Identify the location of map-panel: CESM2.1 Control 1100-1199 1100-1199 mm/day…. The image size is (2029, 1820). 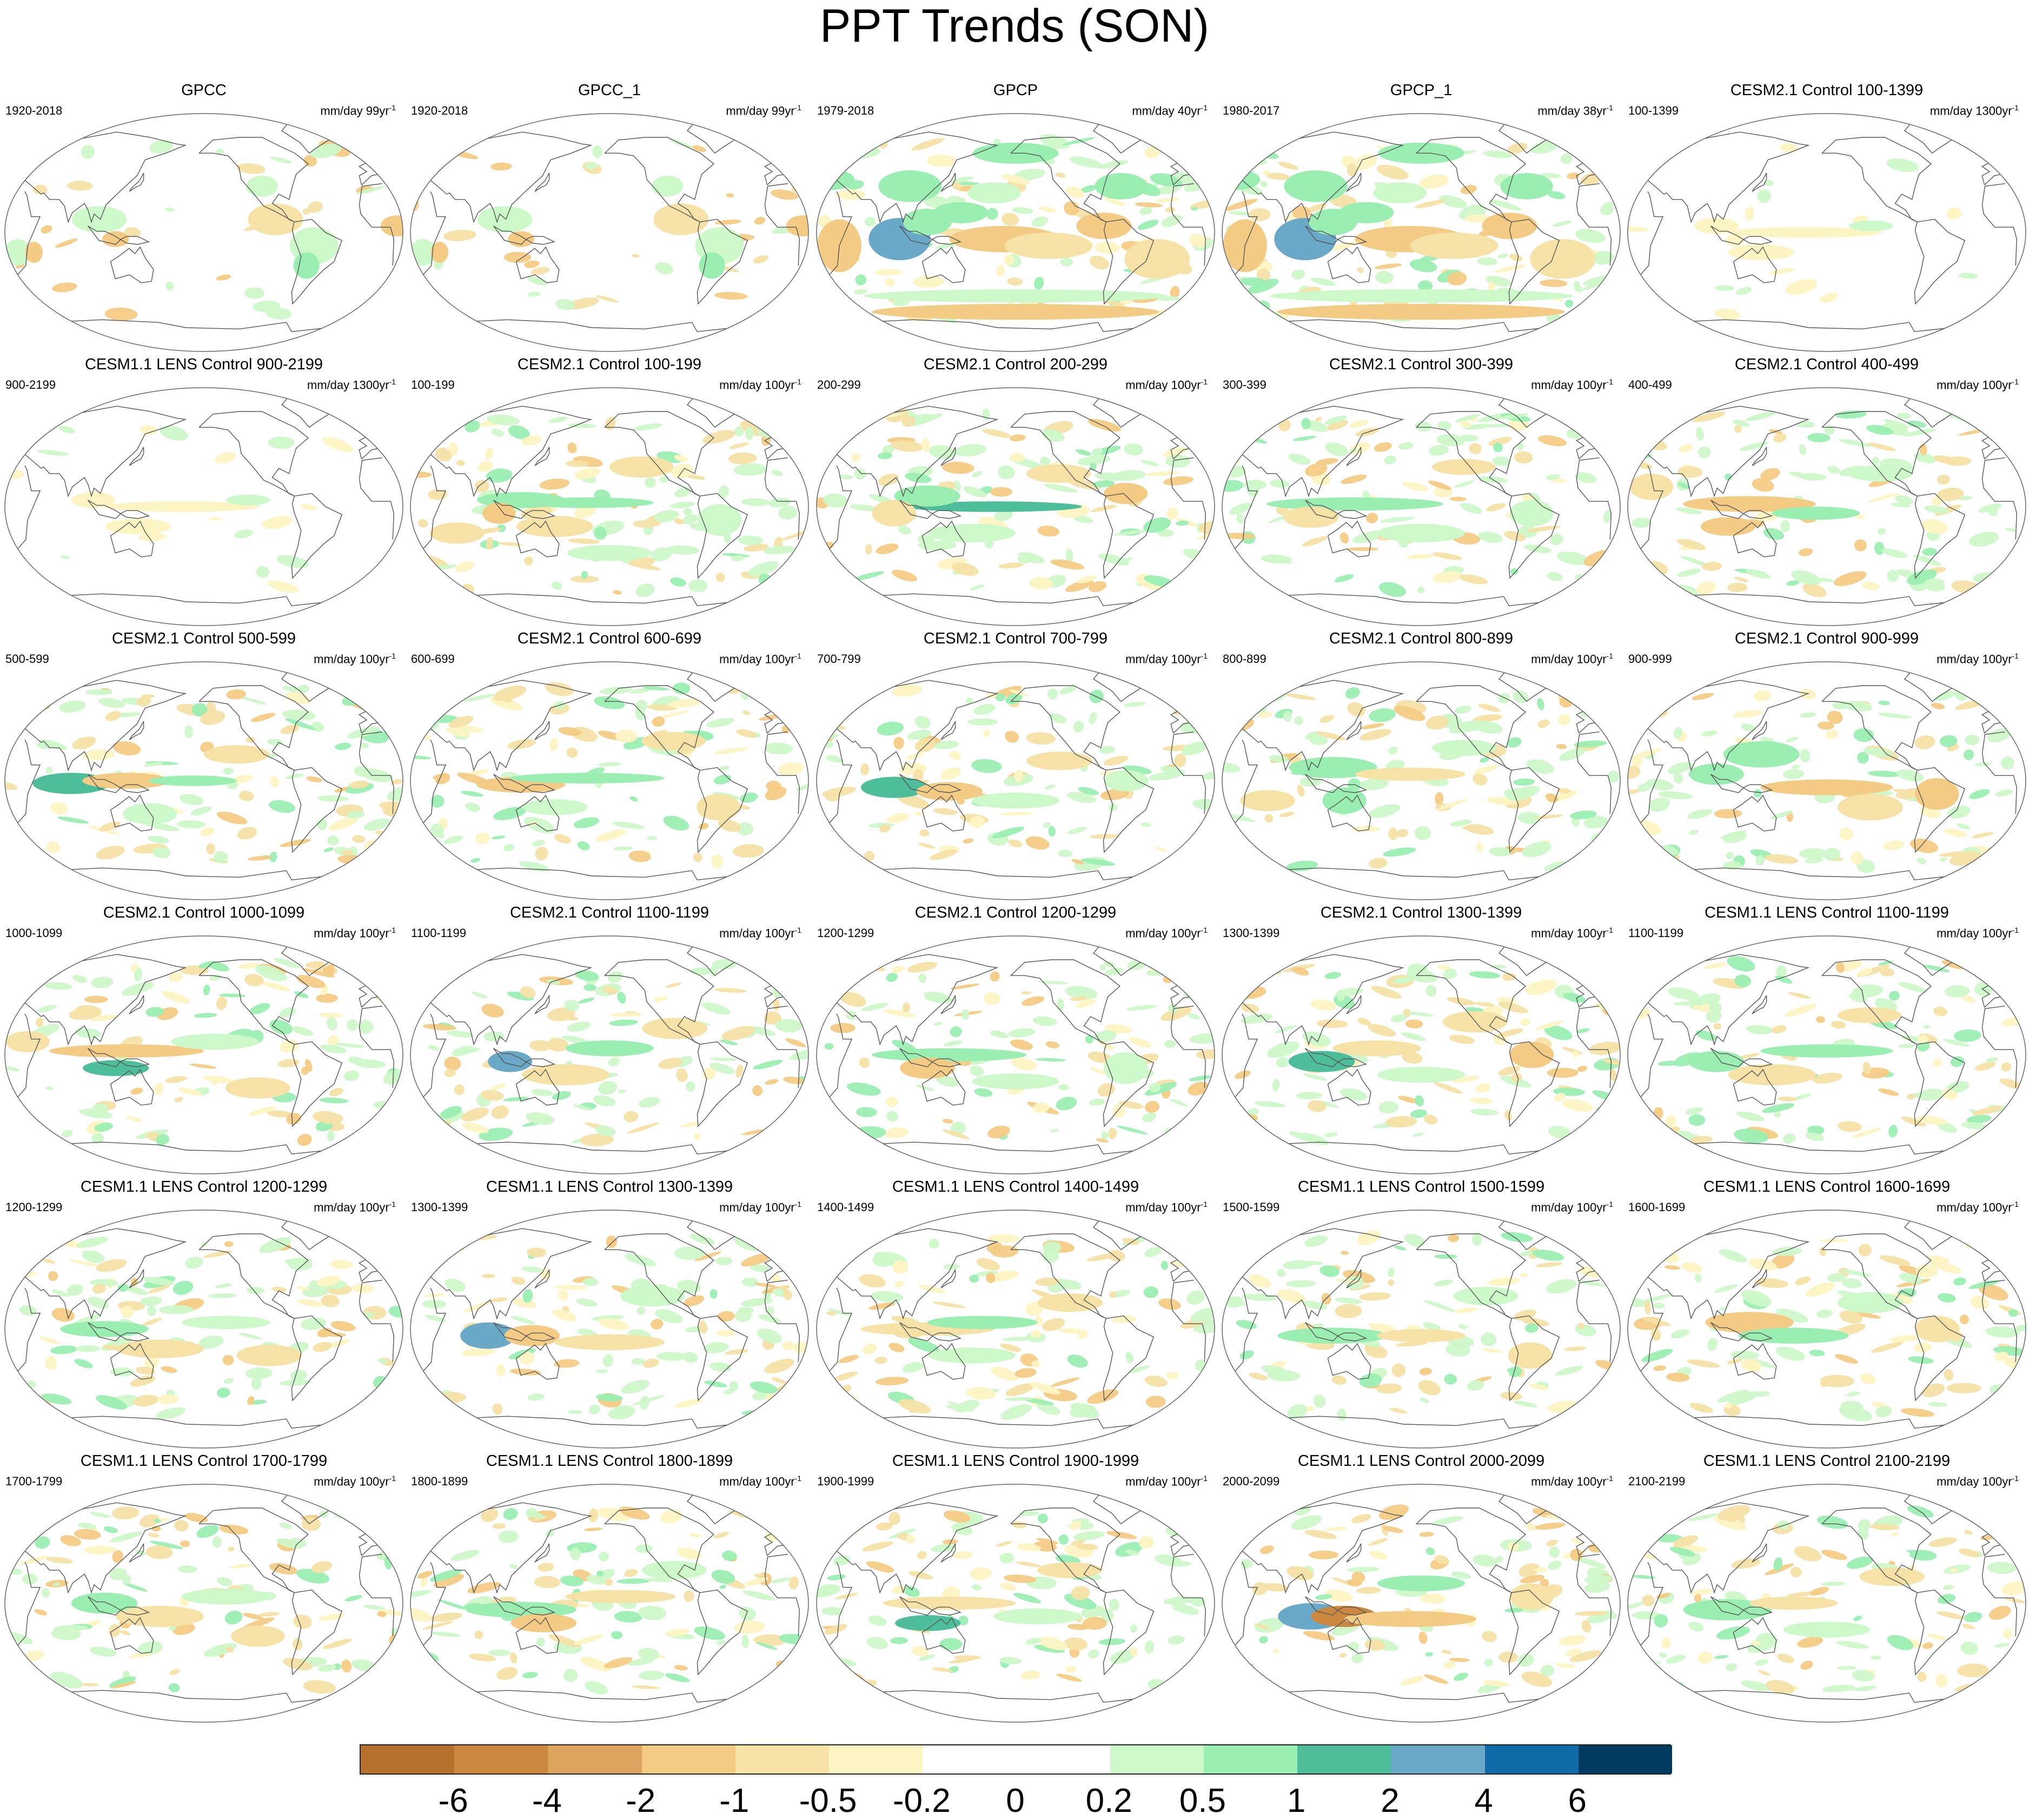
(609, 1041).